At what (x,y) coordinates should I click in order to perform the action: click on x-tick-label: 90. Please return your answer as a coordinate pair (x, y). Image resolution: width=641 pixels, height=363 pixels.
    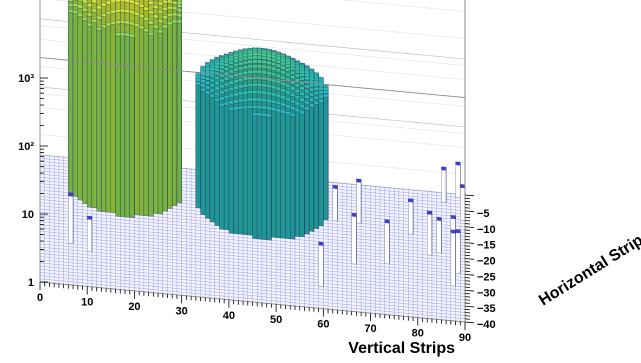
    Looking at the image, I should click on (465, 338).